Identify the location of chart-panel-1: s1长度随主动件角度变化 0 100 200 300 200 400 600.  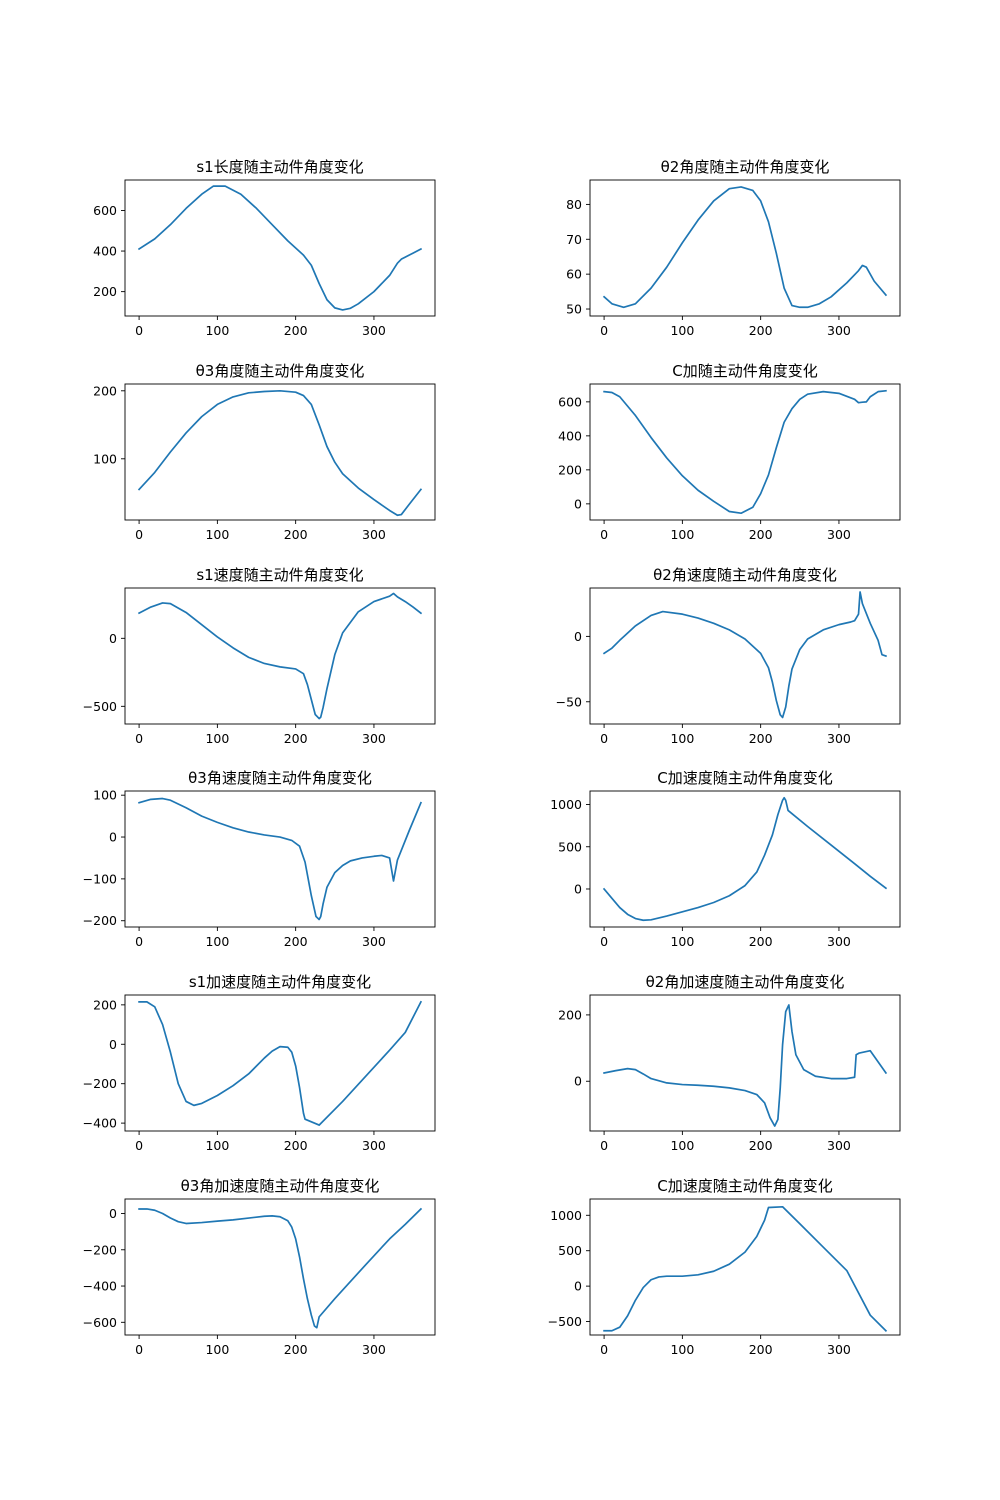
(264, 248).